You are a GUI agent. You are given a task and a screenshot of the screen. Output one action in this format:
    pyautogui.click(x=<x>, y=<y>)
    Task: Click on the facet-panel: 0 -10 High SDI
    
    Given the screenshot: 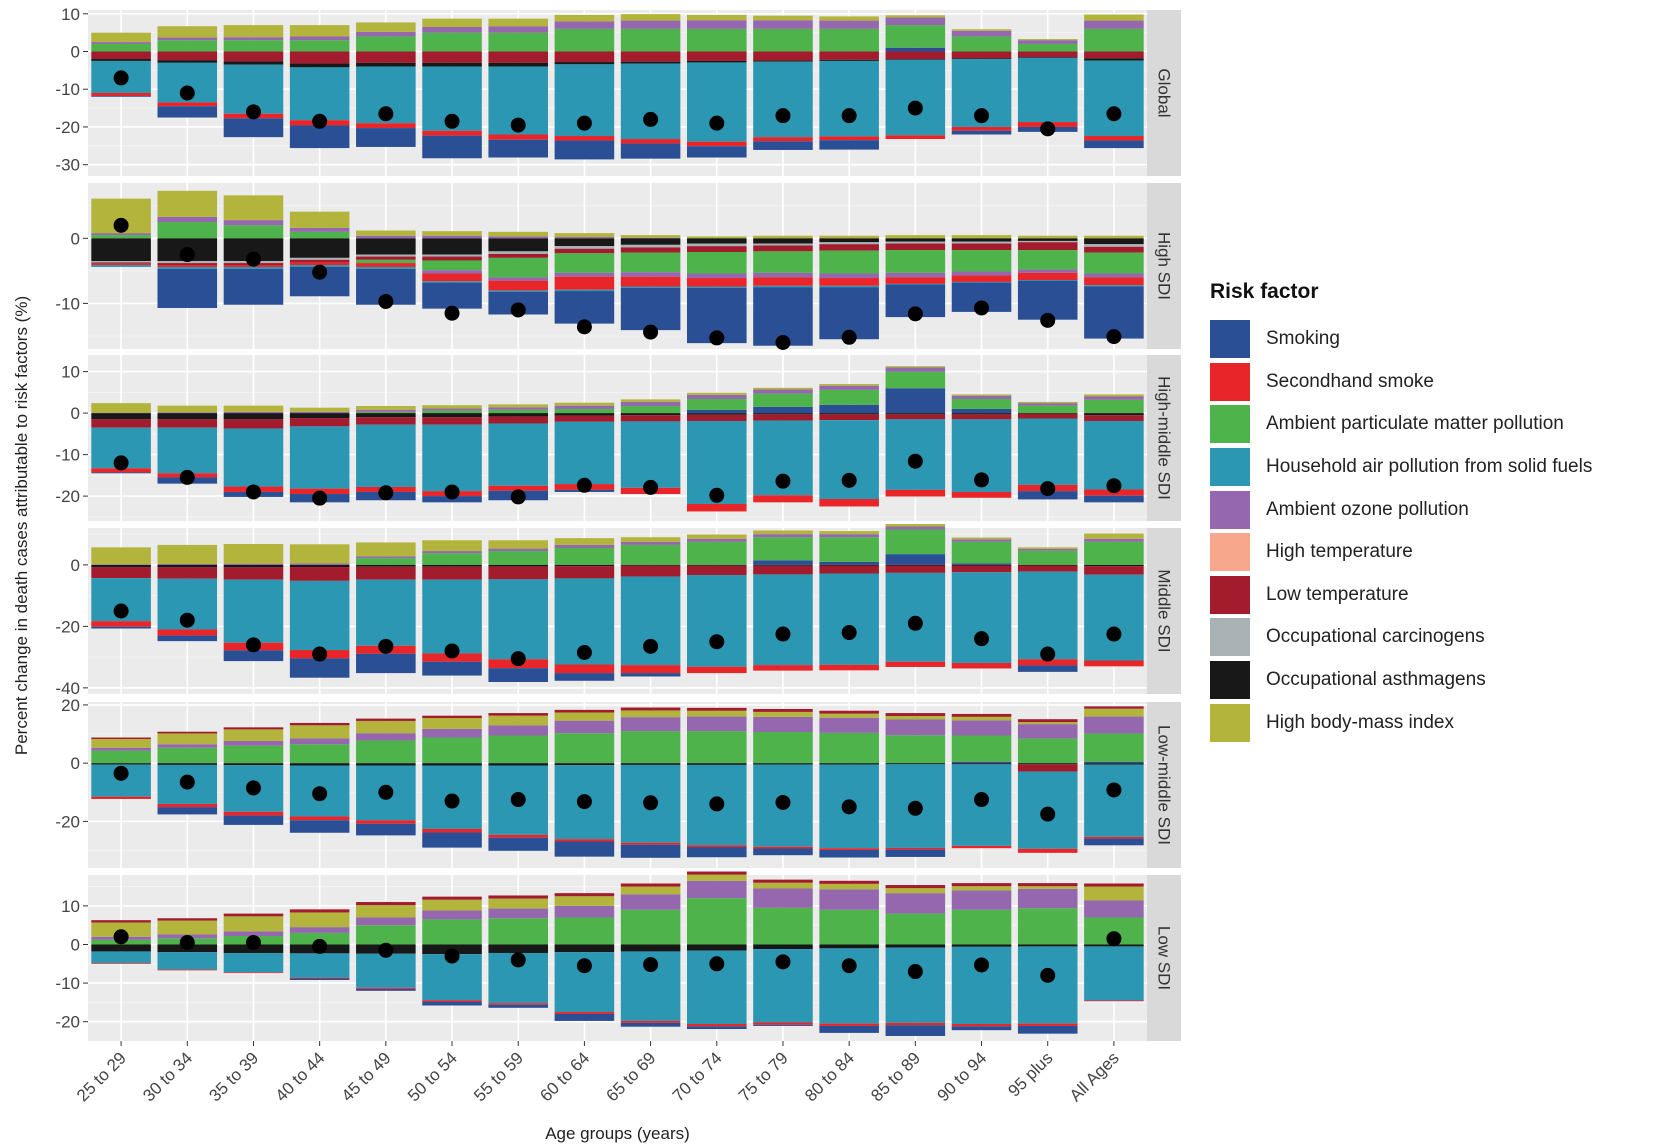 What is the action you would take?
    pyautogui.click(x=618, y=266)
    